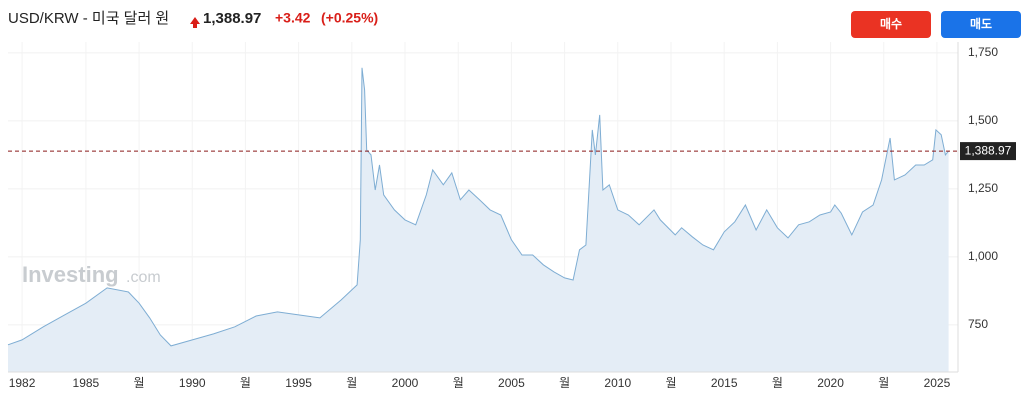 The width and height of the screenshot is (1030, 407). I want to click on watermark: Investing, so click(70, 274).